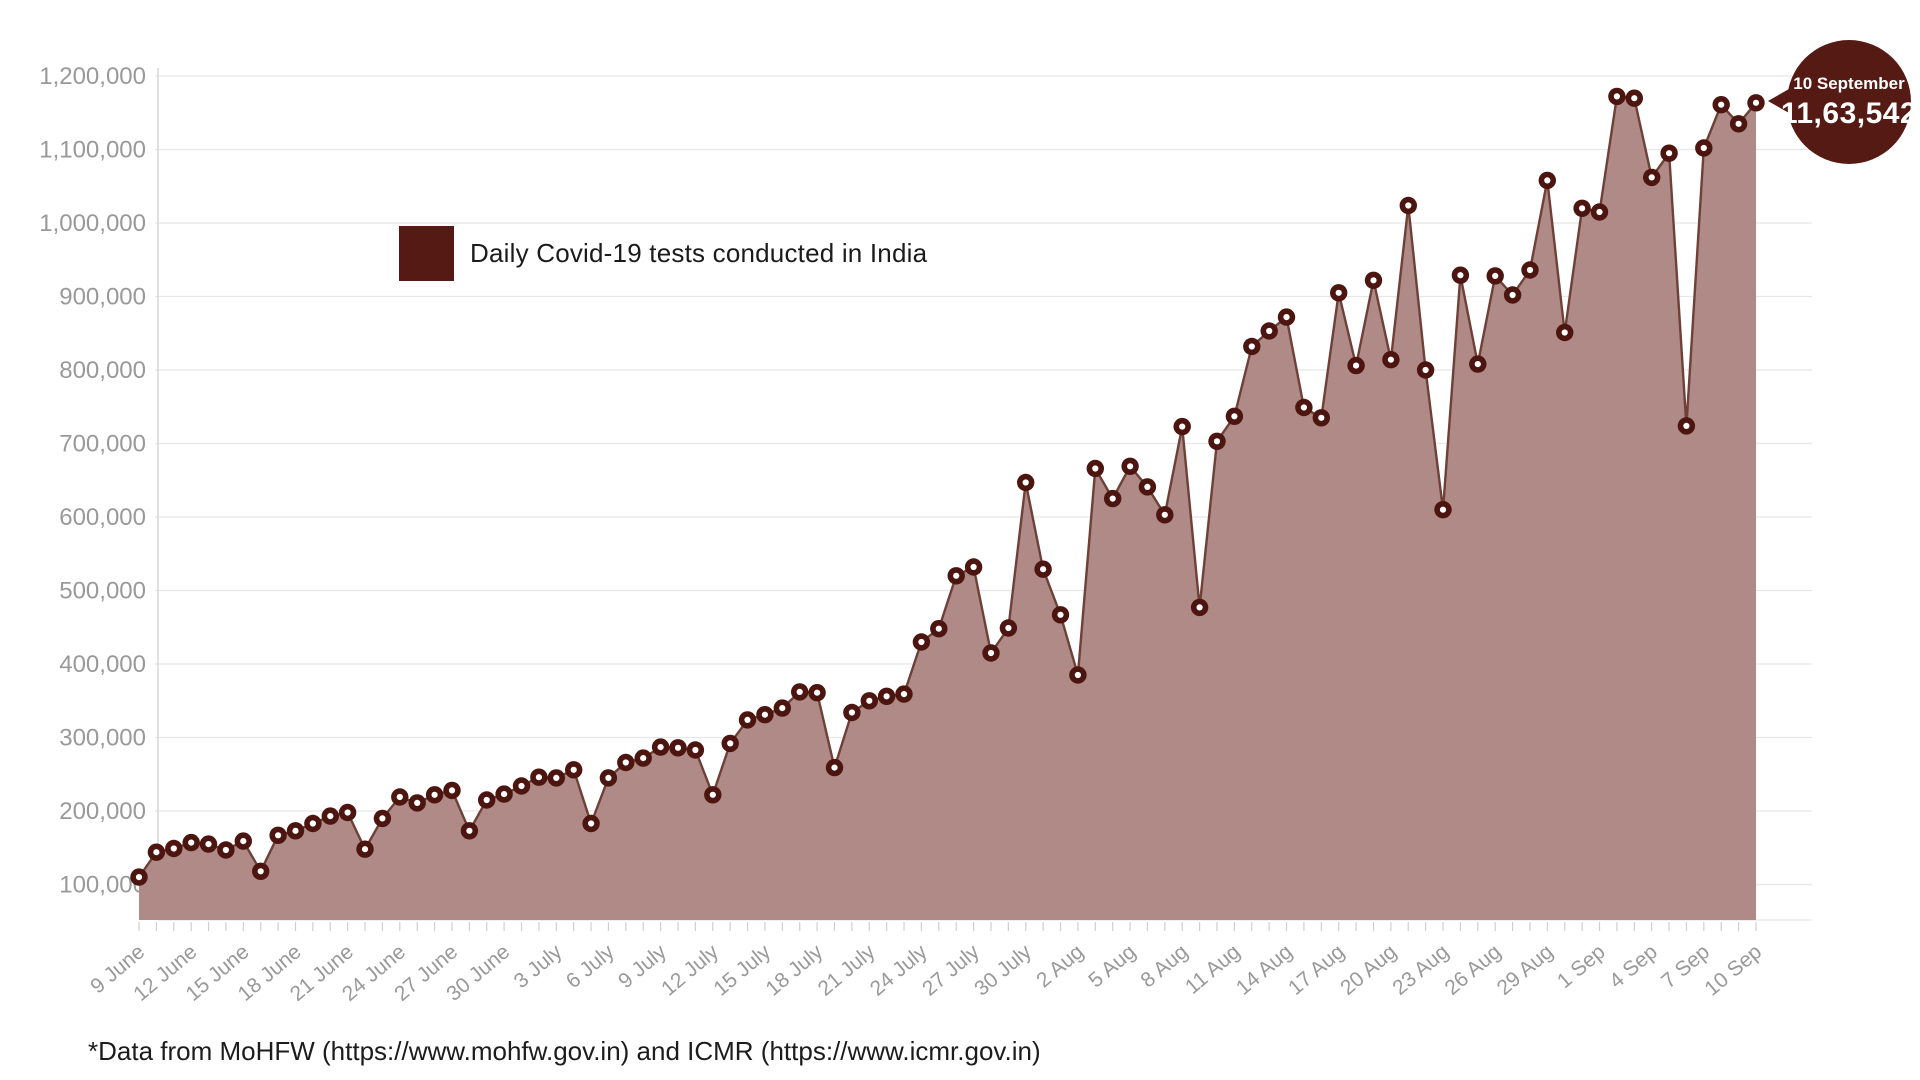 This screenshot has height=1080, width=1920. What do you see at coordinates (1473, 970) in the screenshot?
I see `x-axis-label: 26 Aug` at bounding box center [1473, 970].